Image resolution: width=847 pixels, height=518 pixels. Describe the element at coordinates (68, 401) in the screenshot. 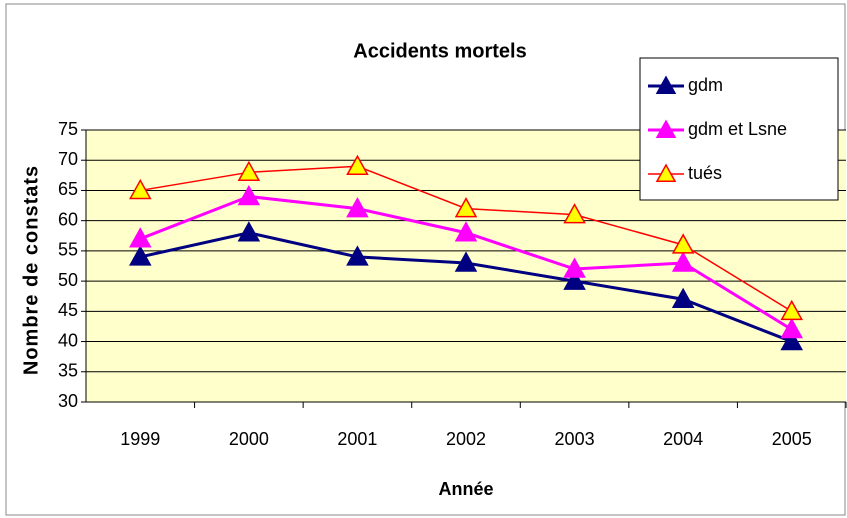

I see `y-tick-label: 30` at that location.